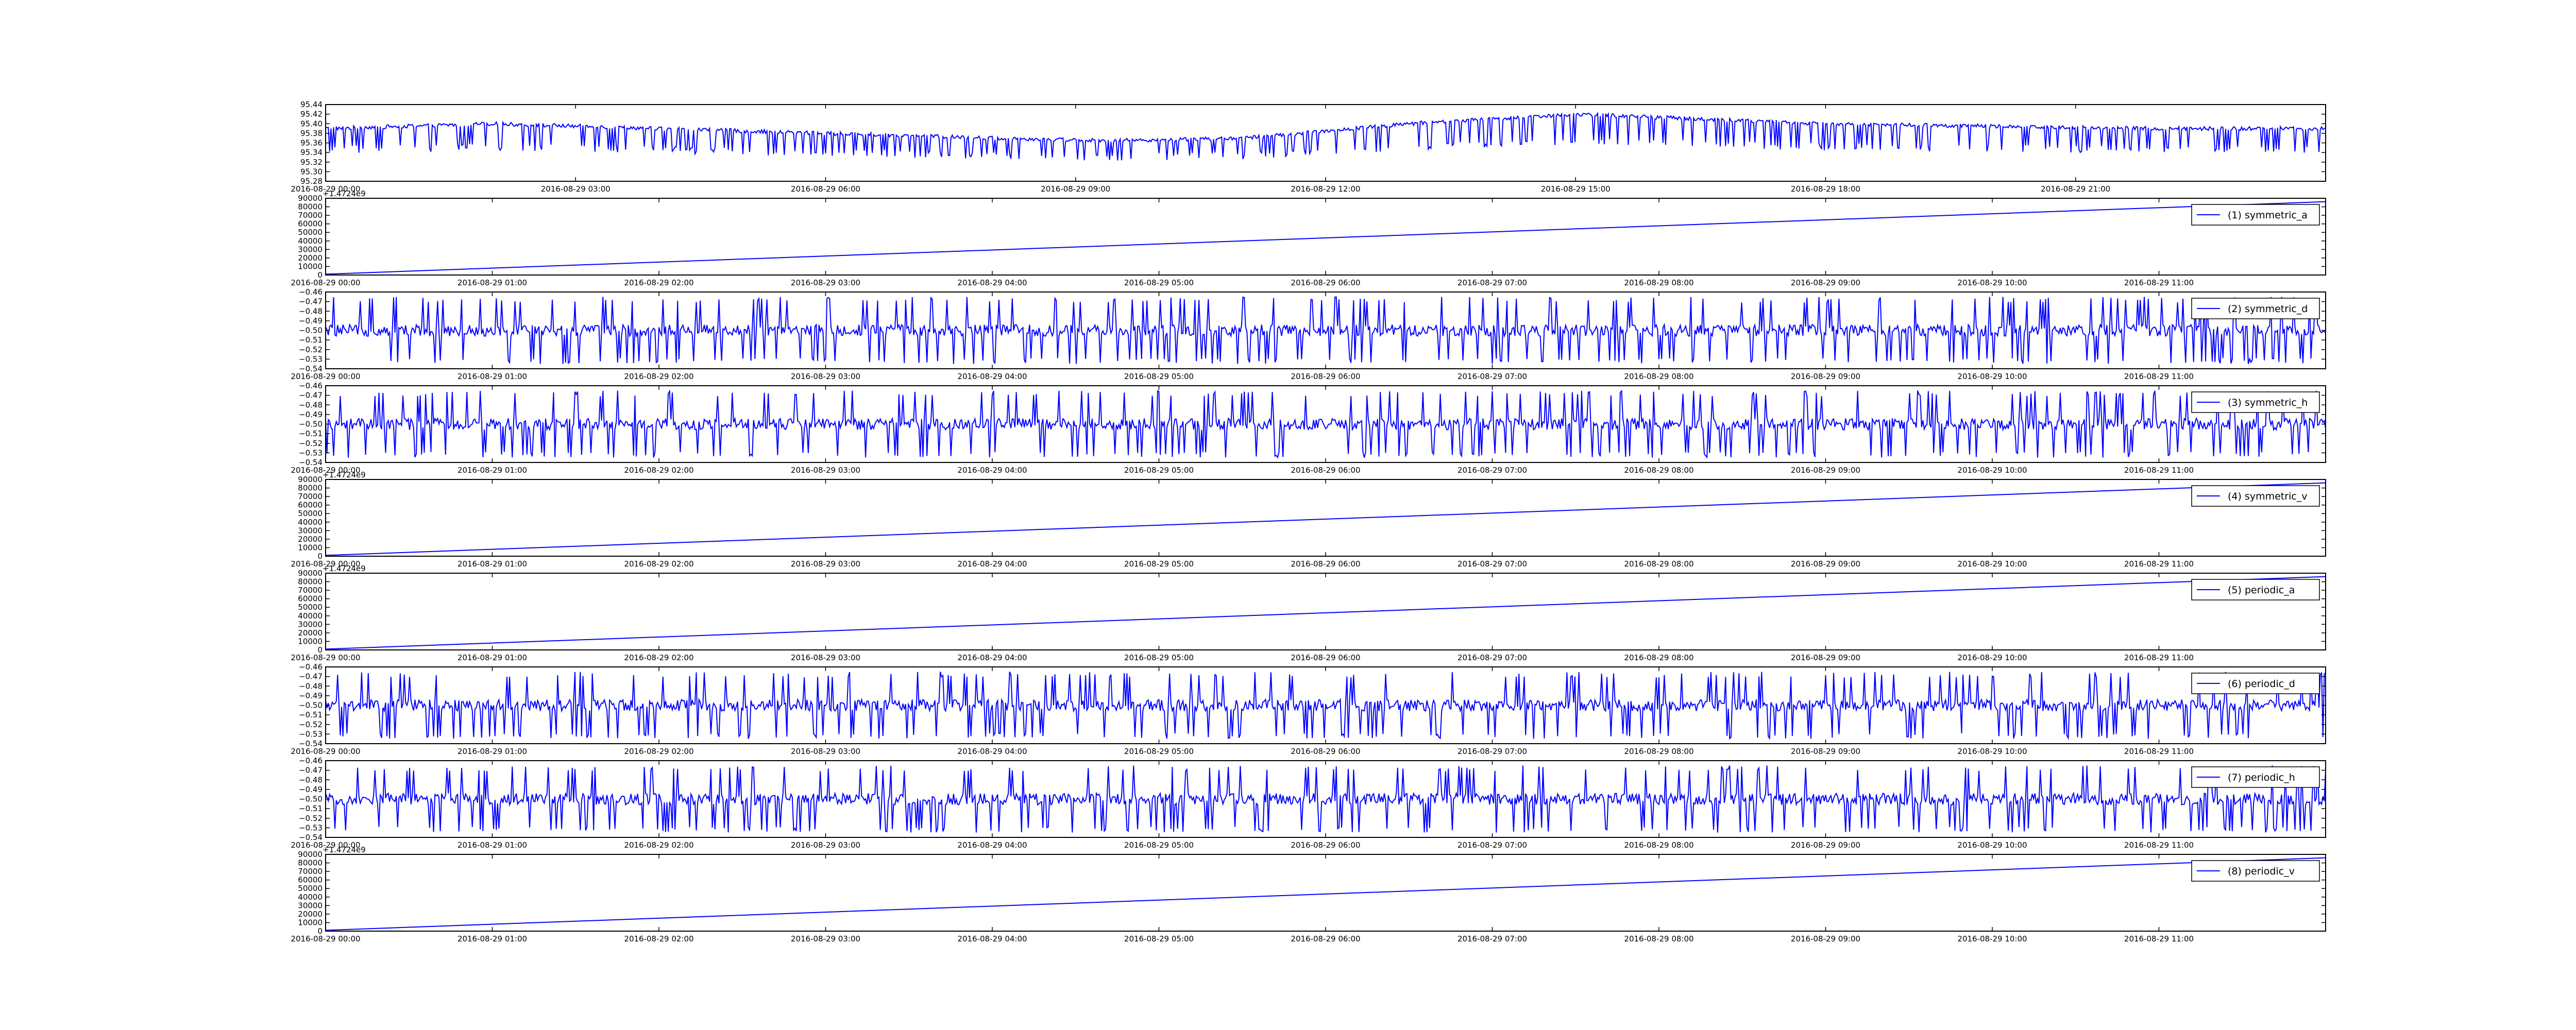 Image resolution: width=2576 pixels, height=1030 pixels. What do you see at coordinates (1325, 189) in the screenshot?
I see `x-tick-label: 2016-08-29 12:00` at bounding box center [1325, 189].